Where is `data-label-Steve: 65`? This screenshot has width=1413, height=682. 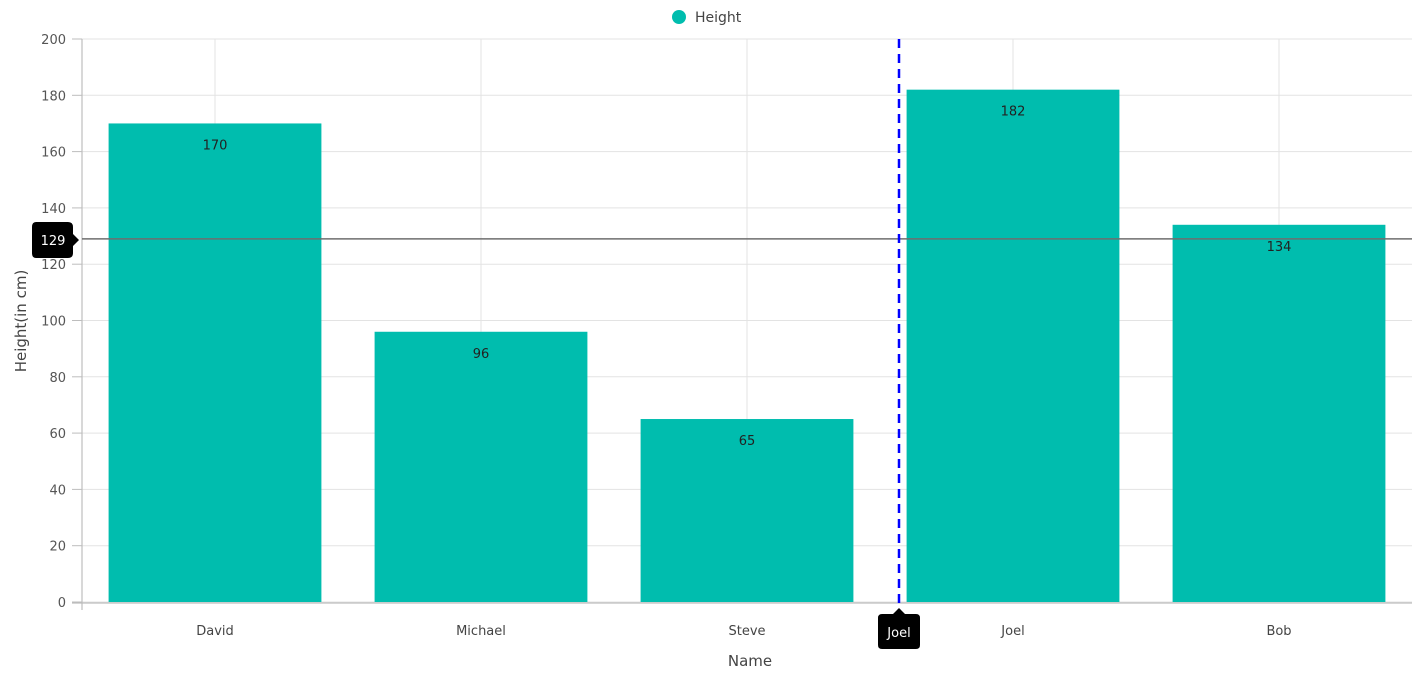
data-label-Steve: 65 is located at coordinates (747, 441).